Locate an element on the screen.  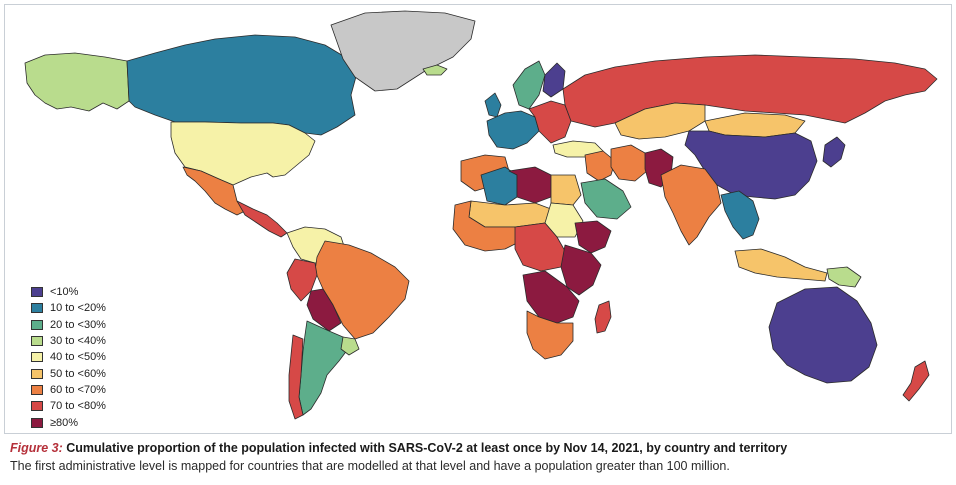
region-uk is located at coordinates (493, 105).